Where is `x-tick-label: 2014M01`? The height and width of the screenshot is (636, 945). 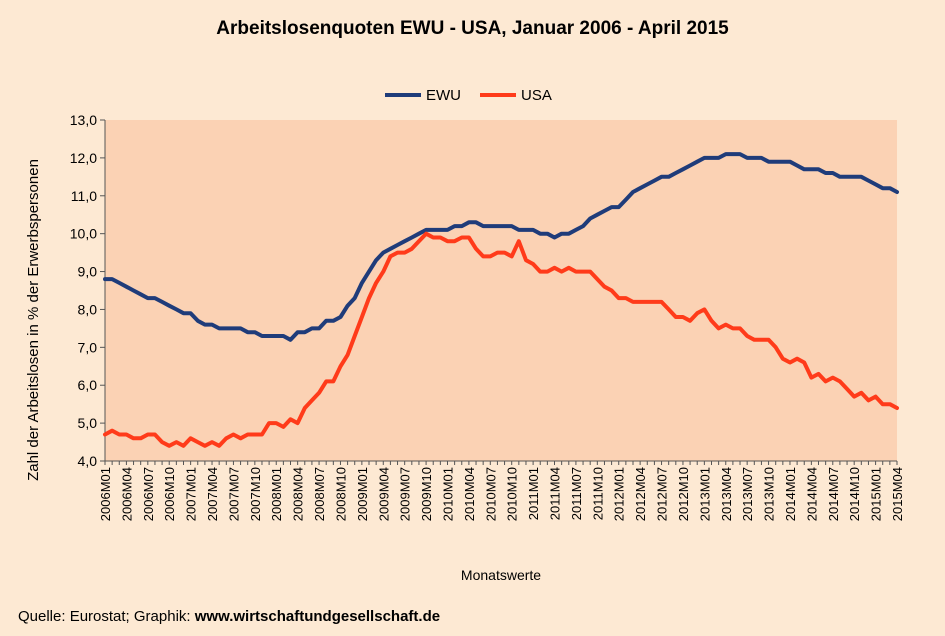
x-tick-label: 2014M01 is located at coordinates (790, 494).